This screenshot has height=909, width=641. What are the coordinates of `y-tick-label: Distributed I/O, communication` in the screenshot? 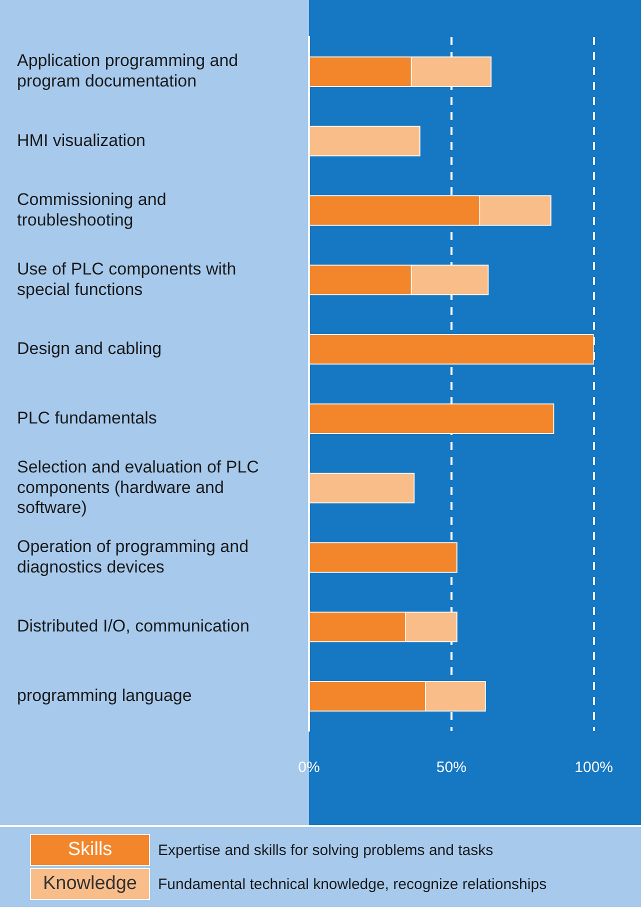 It's located at (133, 626).